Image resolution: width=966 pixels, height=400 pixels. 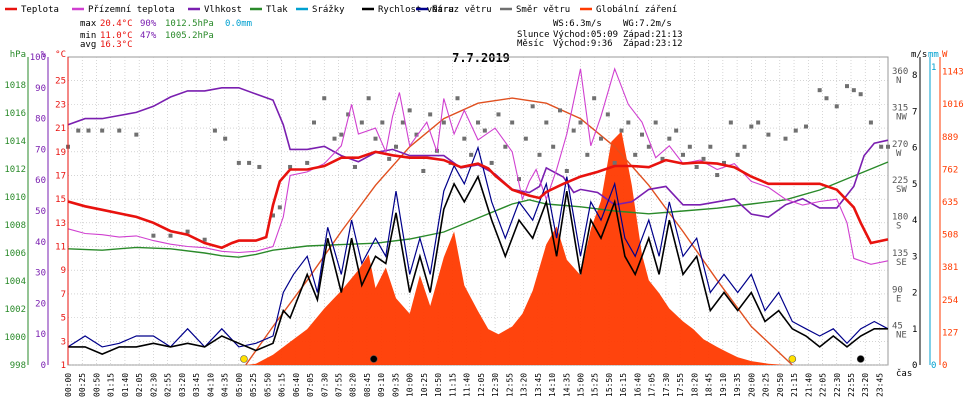 What do you see at coordinates (452, 385) in the screenshot?
I see `axis-tick-time: 11:15` at bounding box center [452, 385].